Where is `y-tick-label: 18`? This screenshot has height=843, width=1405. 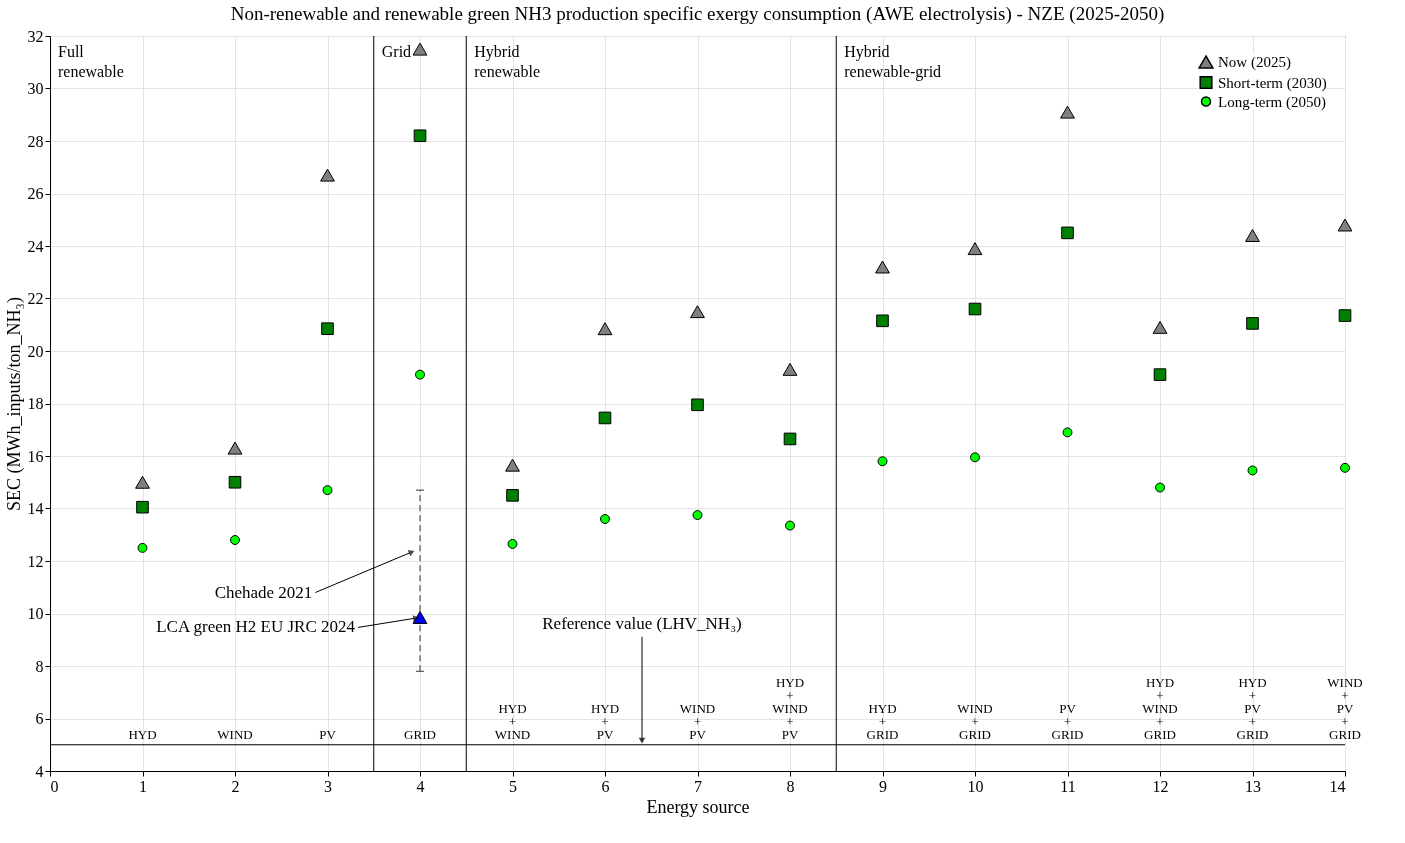 y-tick-label: 18 is located at coordinates (35, 403).